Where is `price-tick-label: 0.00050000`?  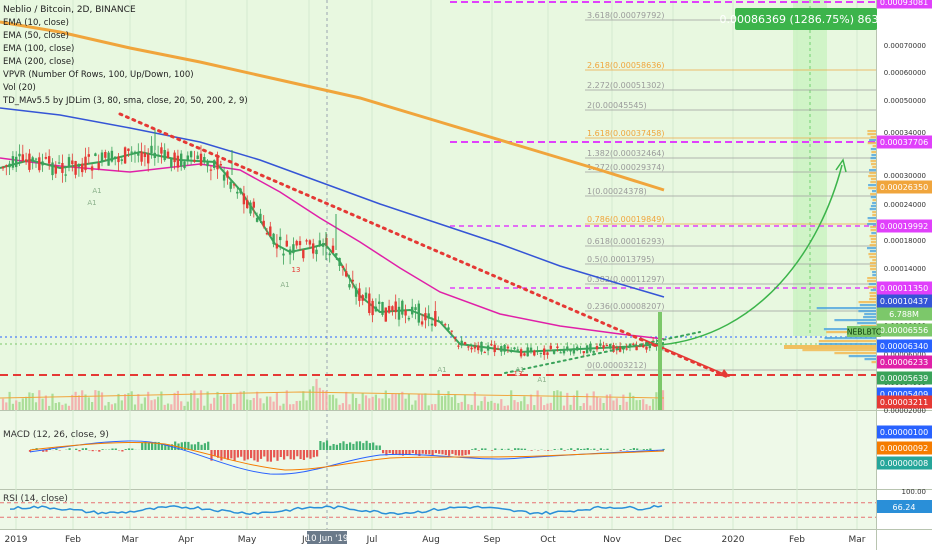 price-tick-label: 0.00050000 is located at coordinates (905, 101).